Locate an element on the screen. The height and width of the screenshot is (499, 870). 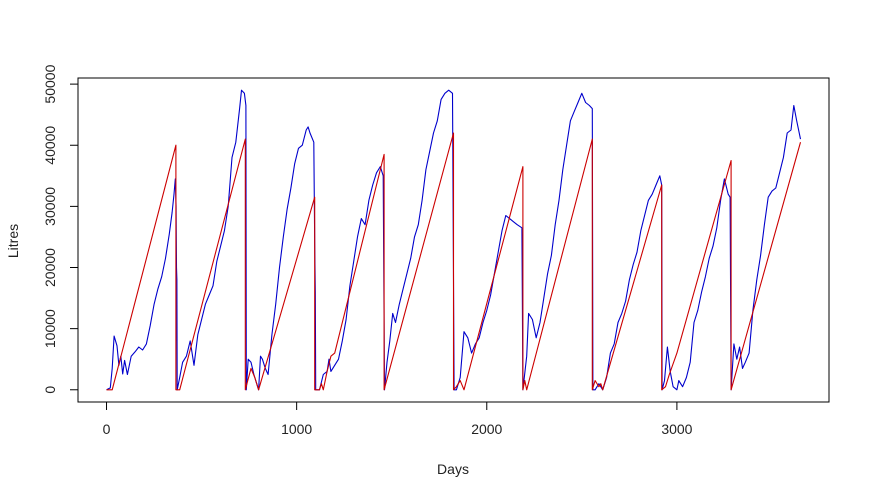
x-tick-label: 1000 is located at coordinates (296, 429).